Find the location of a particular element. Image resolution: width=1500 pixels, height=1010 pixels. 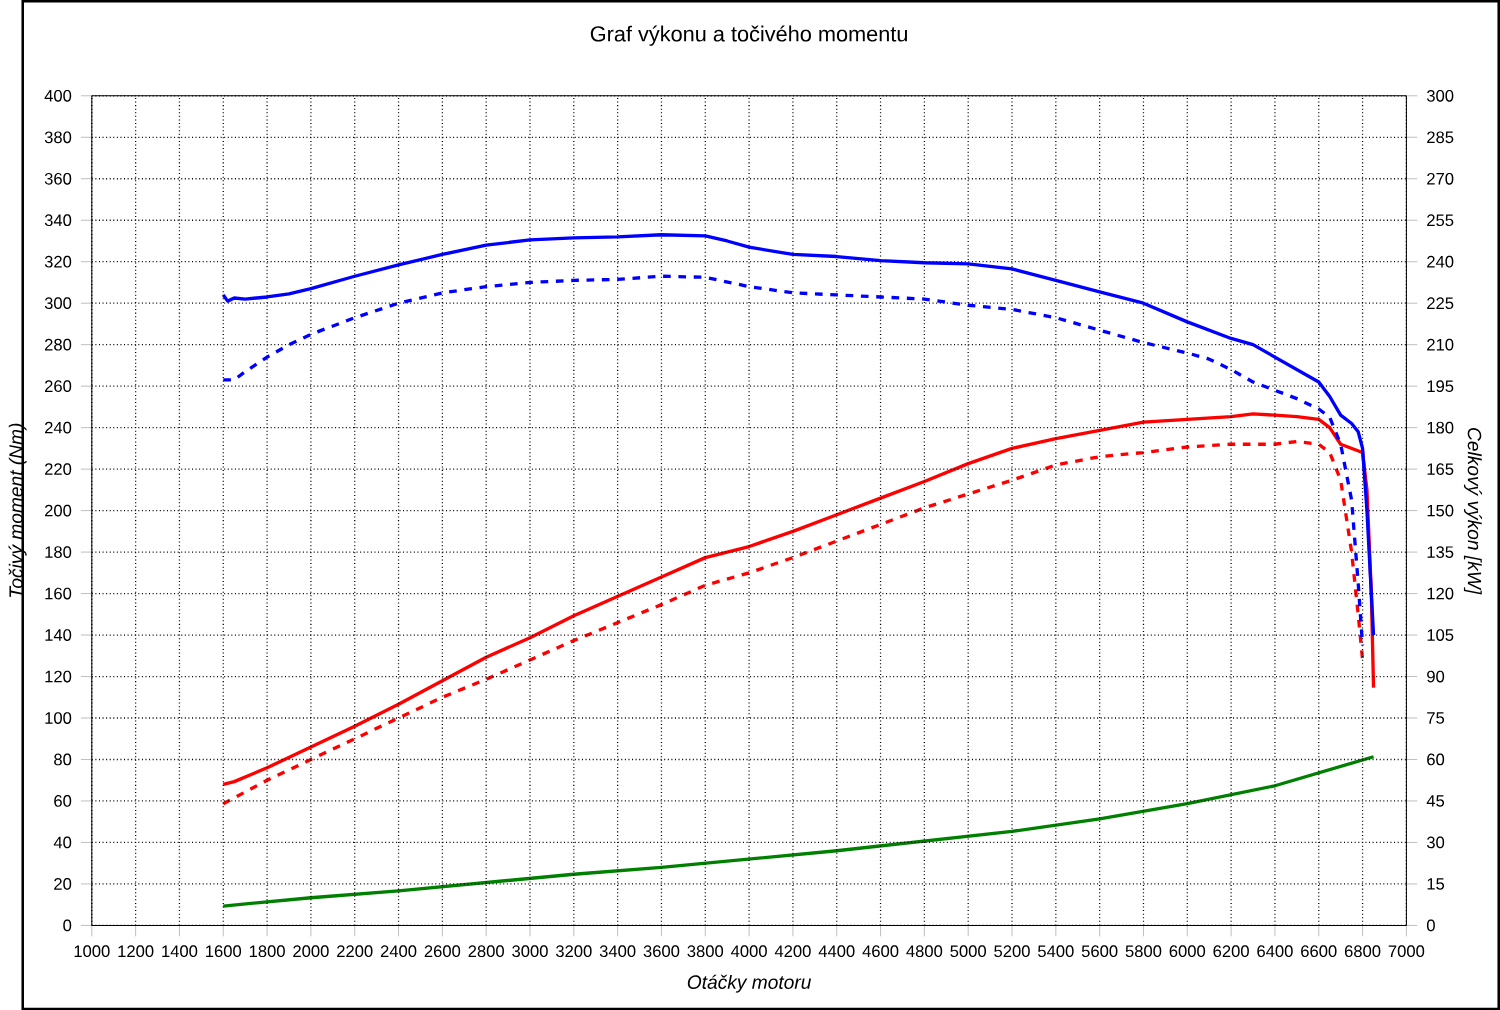

y2-tick-label: 180 is located at coordinates (1440, 427).